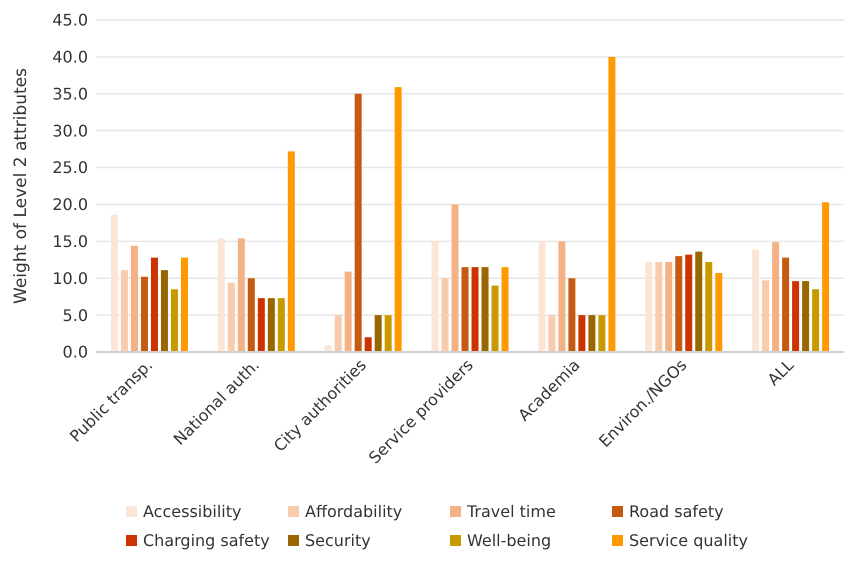 This screenshot has height=562, width=852. Describe the element at coordinates (21, 186) in the screenshot. I see `y-axis-title: Weight of Level 2 attributes` at that location.